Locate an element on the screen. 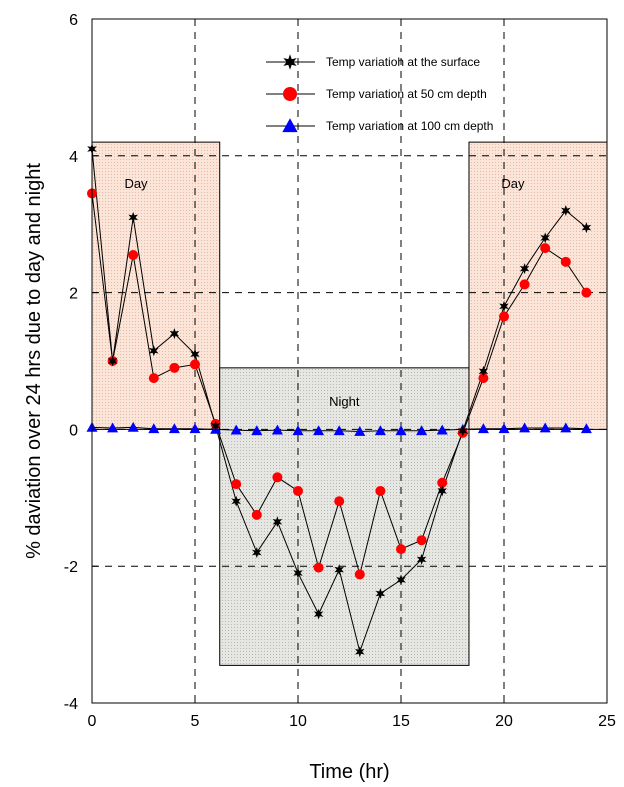  region-label-1: Night is located at coordinates (344, 401).